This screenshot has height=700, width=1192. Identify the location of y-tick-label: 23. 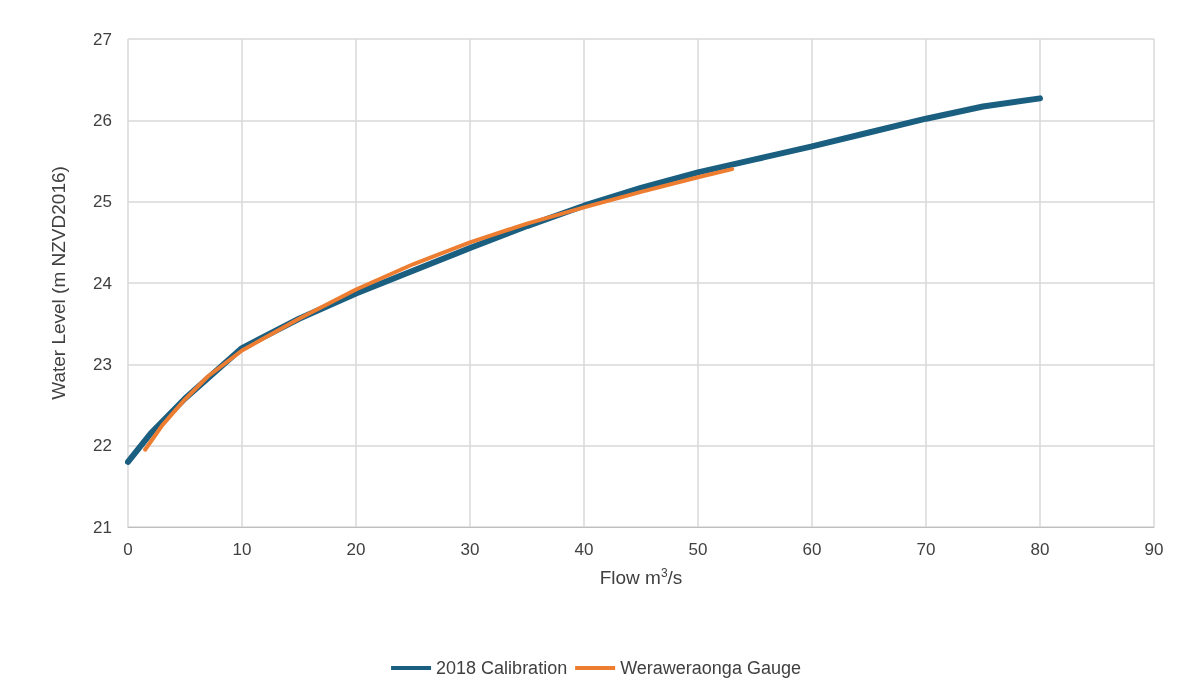
(102, 364).